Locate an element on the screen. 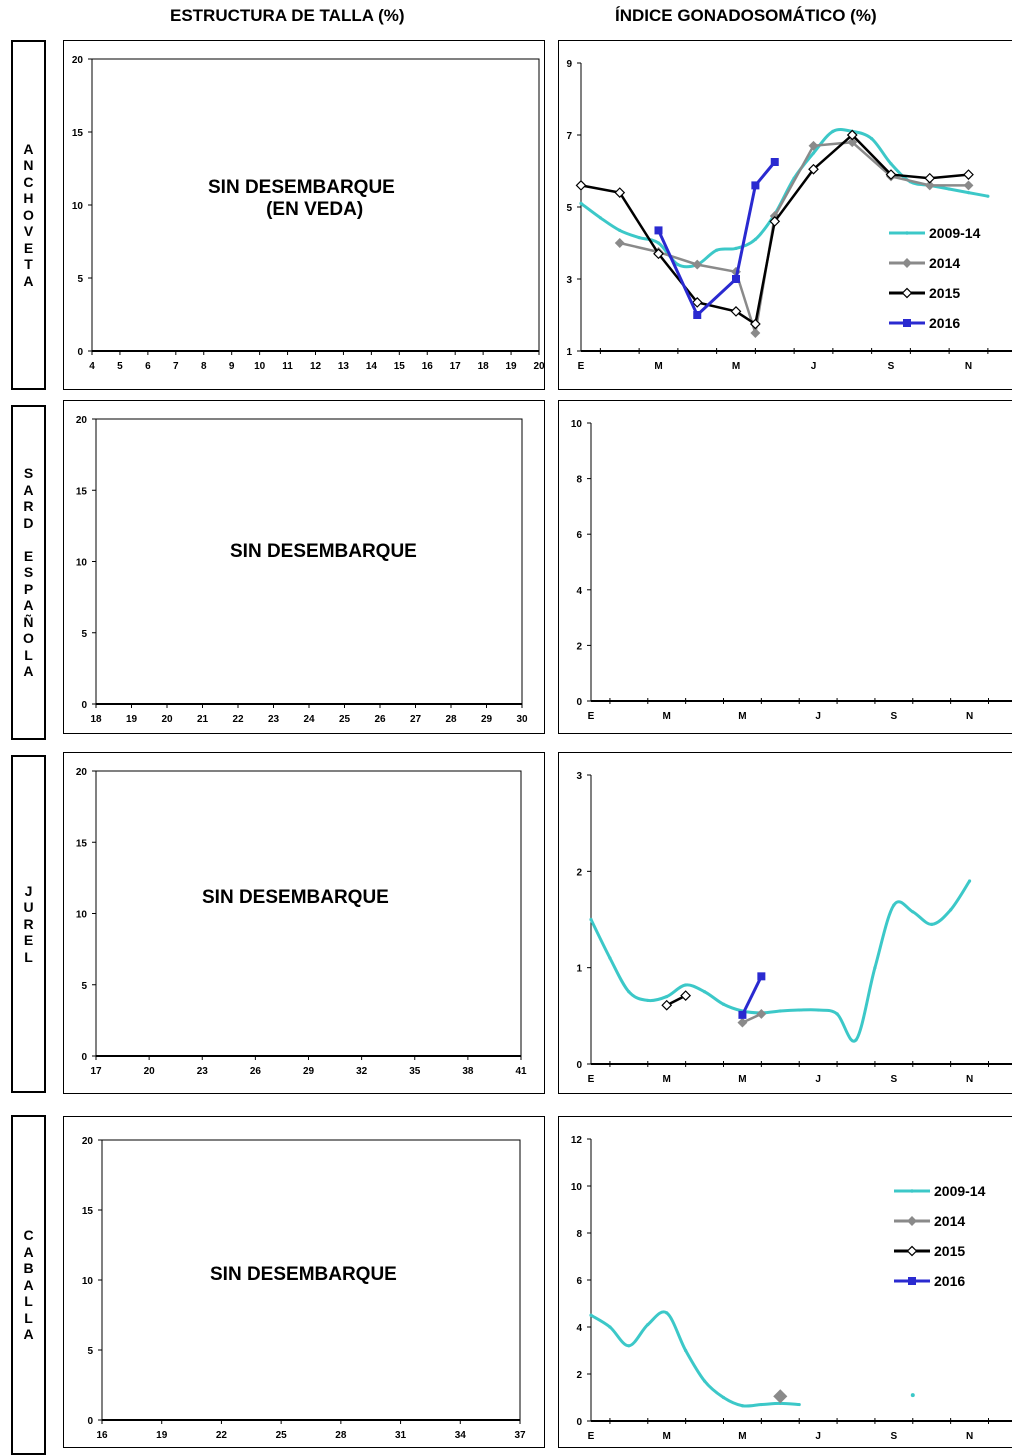 The image size is (1012, 1455). x-tick-label: 11 is located at coordinates (287, 366).